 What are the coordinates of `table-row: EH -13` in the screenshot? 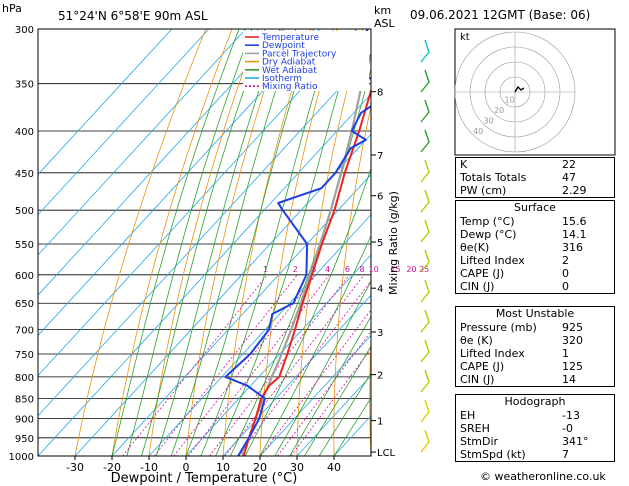 It's located at (535, 415).